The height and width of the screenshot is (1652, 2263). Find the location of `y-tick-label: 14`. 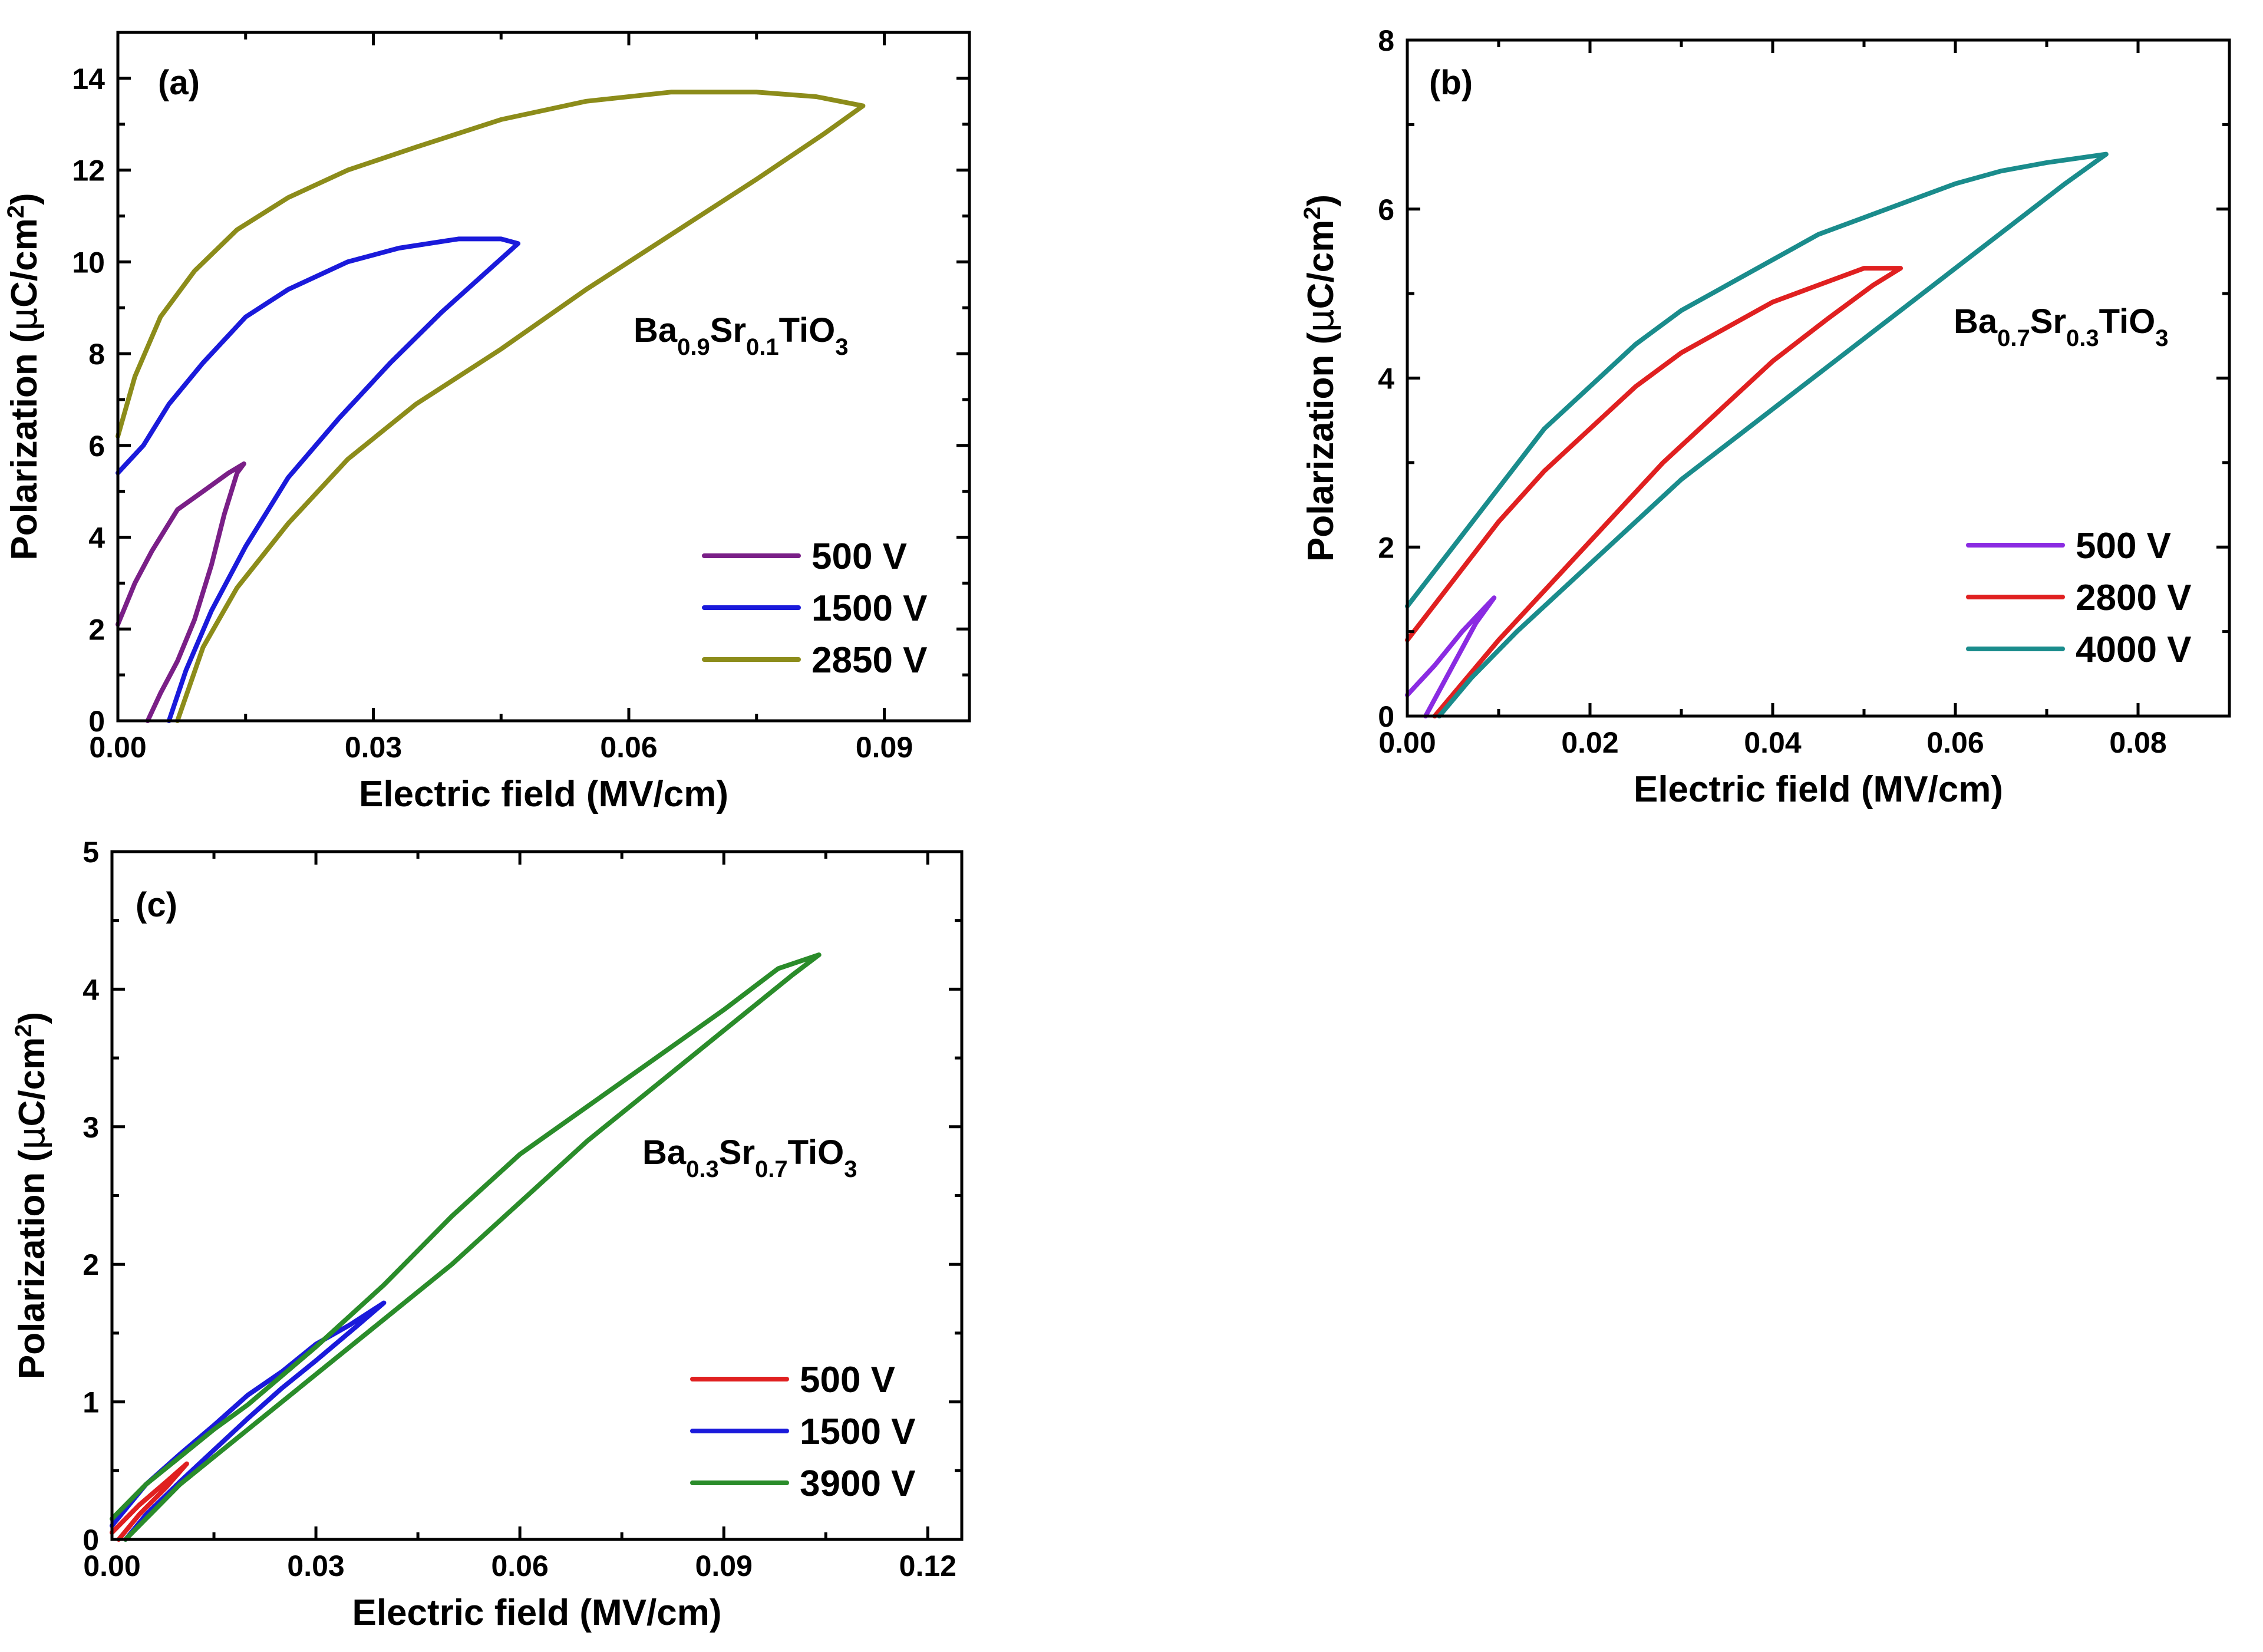

y-tick-label: 14 is located at coordinates (88, 79).